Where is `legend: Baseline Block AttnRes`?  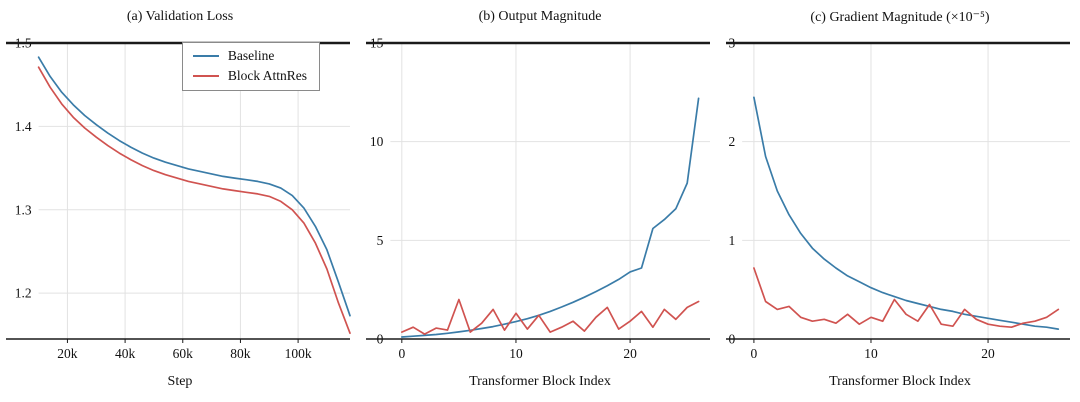 legend: Baseline Block AttnRes is located at coordinates (250, 66).